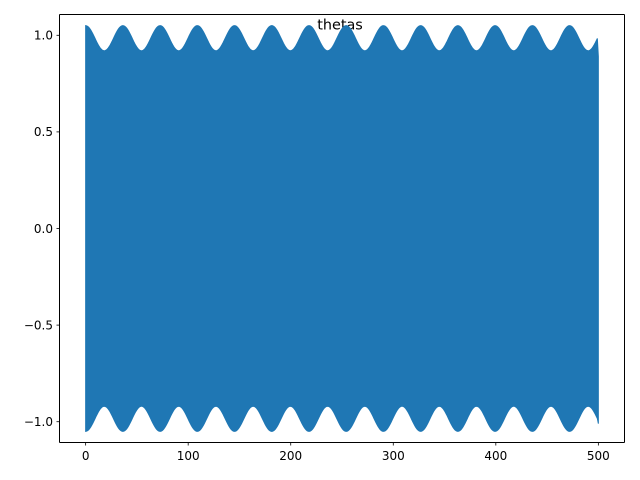 Image resolution: width=640 pixels, height=480 pixels. I want to click on x-tick-label: 500, so click(598, 456).